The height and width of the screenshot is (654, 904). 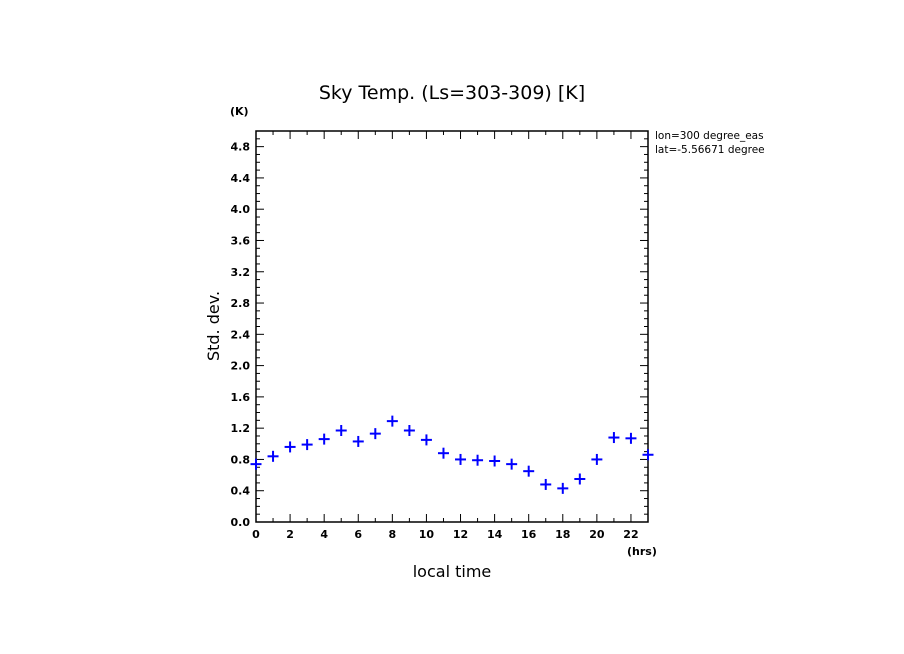 I want to click on y-tick-label: 0.8, so click(x=241, y=459).